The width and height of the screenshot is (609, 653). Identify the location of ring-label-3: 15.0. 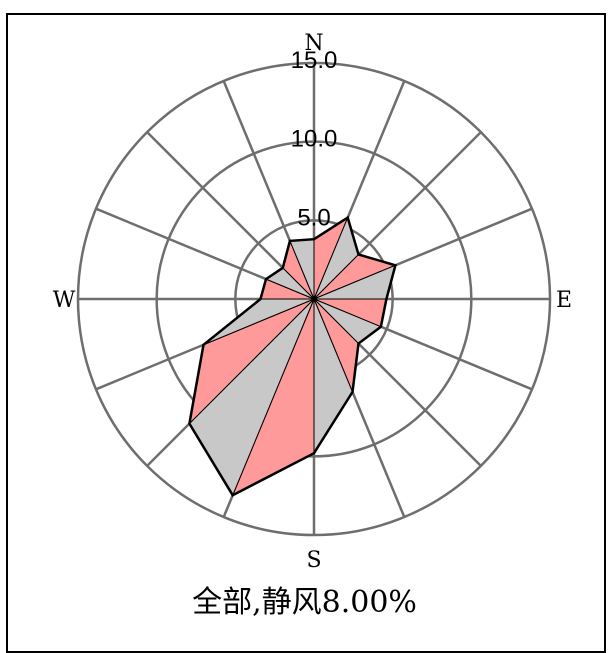
(314, 60).